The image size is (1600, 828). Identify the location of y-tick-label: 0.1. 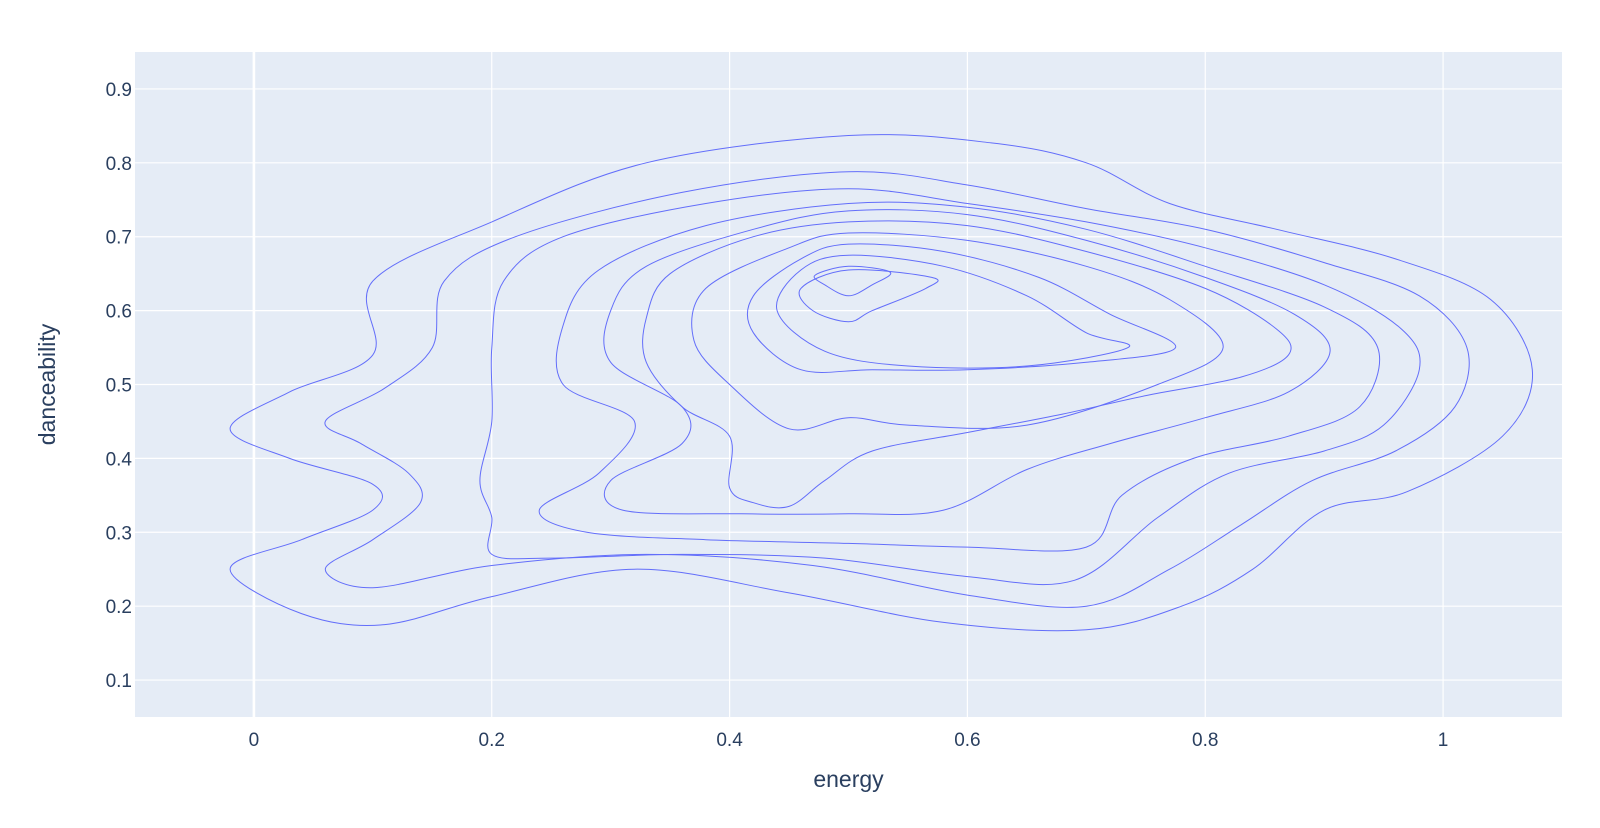
(119, 681).